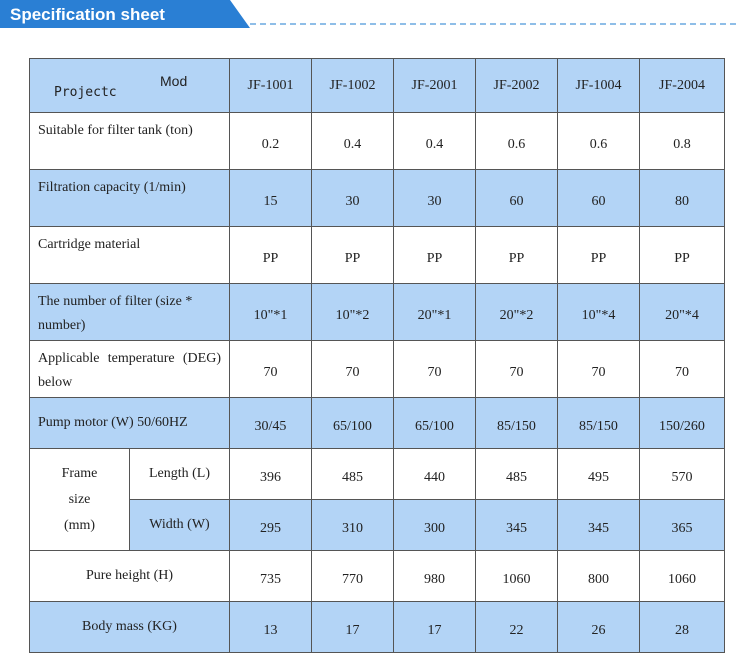 This screenshot has width=750, height=653. Describe the element at coordinates (682, 201) in the screenshot. I see `value: 80` at that location.